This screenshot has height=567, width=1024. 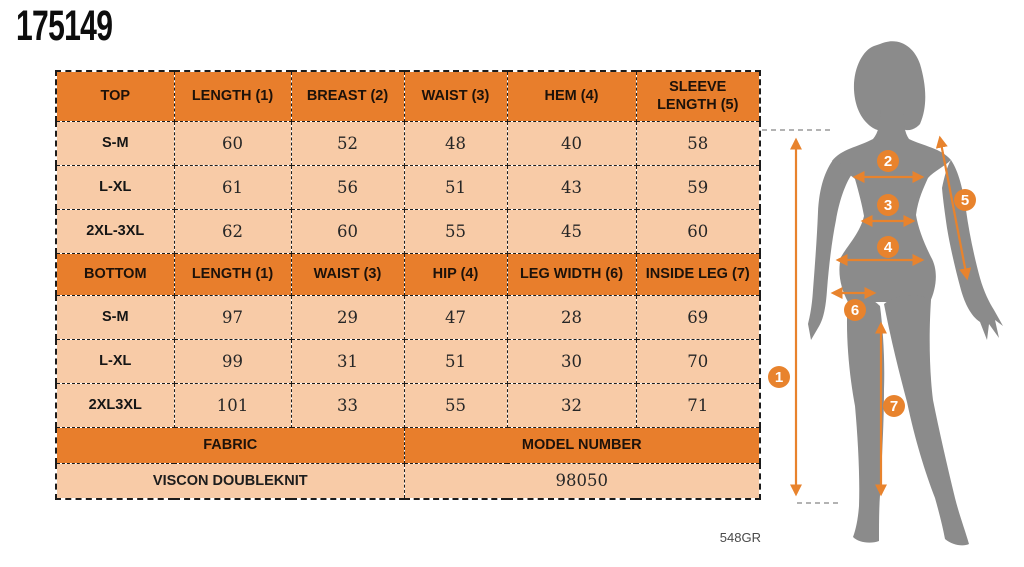 What do you see at coordinates (740, 537) in the screenshot?
I see `footnote-code: 548GR` at bounding box center [740, 537].